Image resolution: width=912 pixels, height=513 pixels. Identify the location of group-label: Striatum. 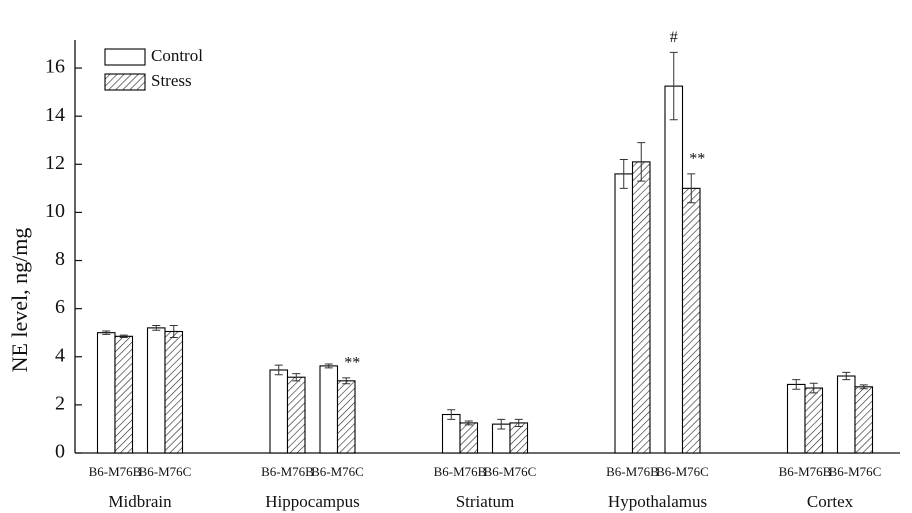
(485, 501).